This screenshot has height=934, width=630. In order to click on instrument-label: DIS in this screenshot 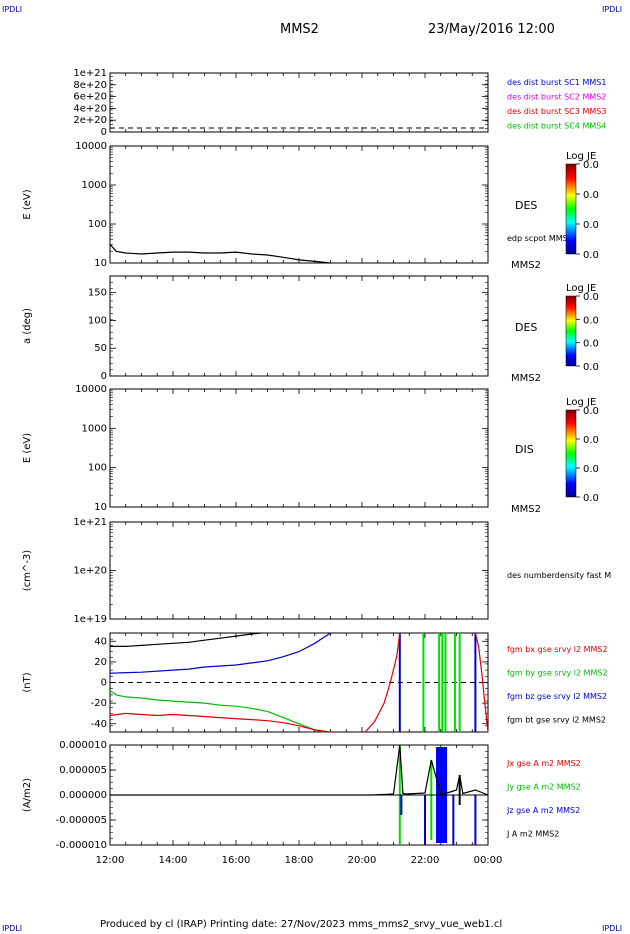, I will do `click(524, 449)`.